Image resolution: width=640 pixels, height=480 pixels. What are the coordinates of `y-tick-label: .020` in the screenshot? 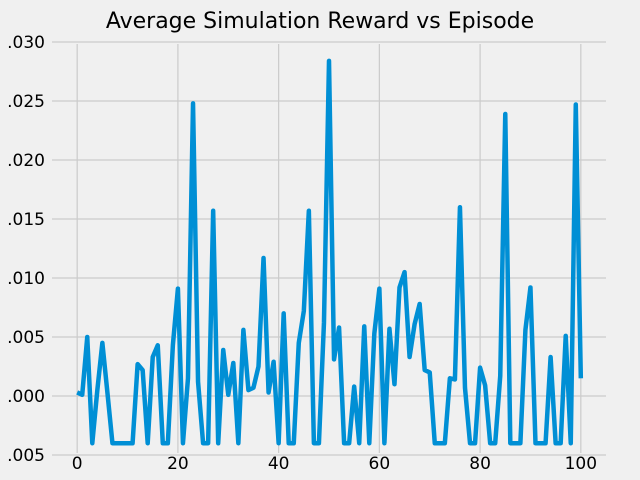 It's located at (26, 161).